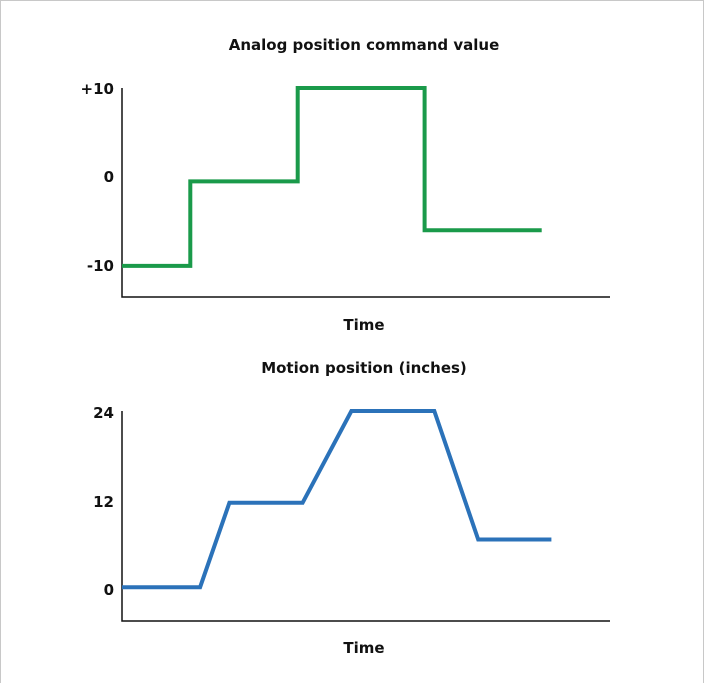 The image size is (704, 683). What do you see at coordinates (109, 177) in the screenshot?
I see `chart-1-ytick-1: 0` at bounding box center [109, 177].